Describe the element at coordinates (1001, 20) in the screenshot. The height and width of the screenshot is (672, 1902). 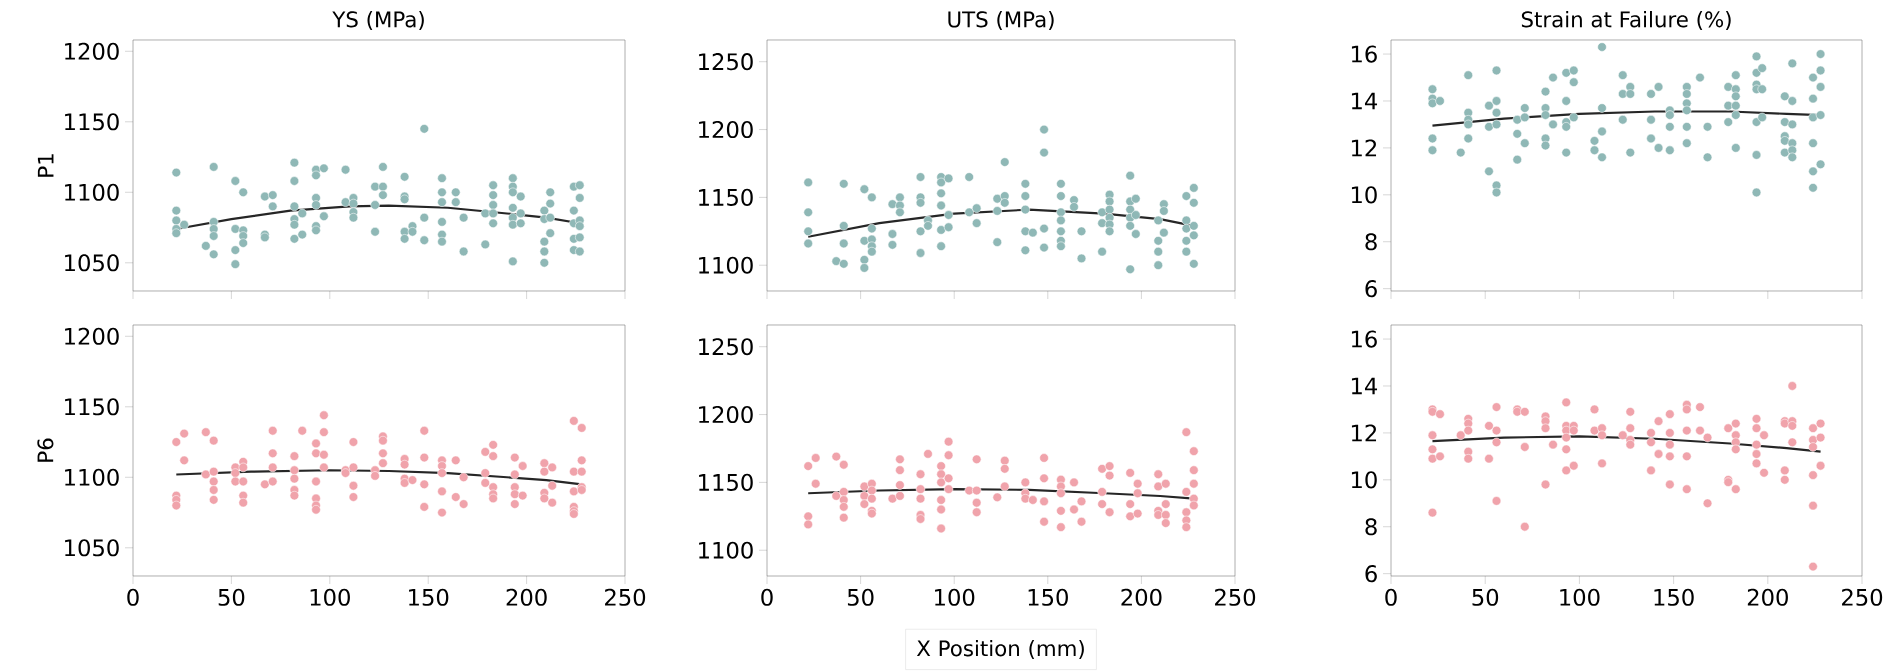
I see `chart-title: UTS (MPa)` at that location.